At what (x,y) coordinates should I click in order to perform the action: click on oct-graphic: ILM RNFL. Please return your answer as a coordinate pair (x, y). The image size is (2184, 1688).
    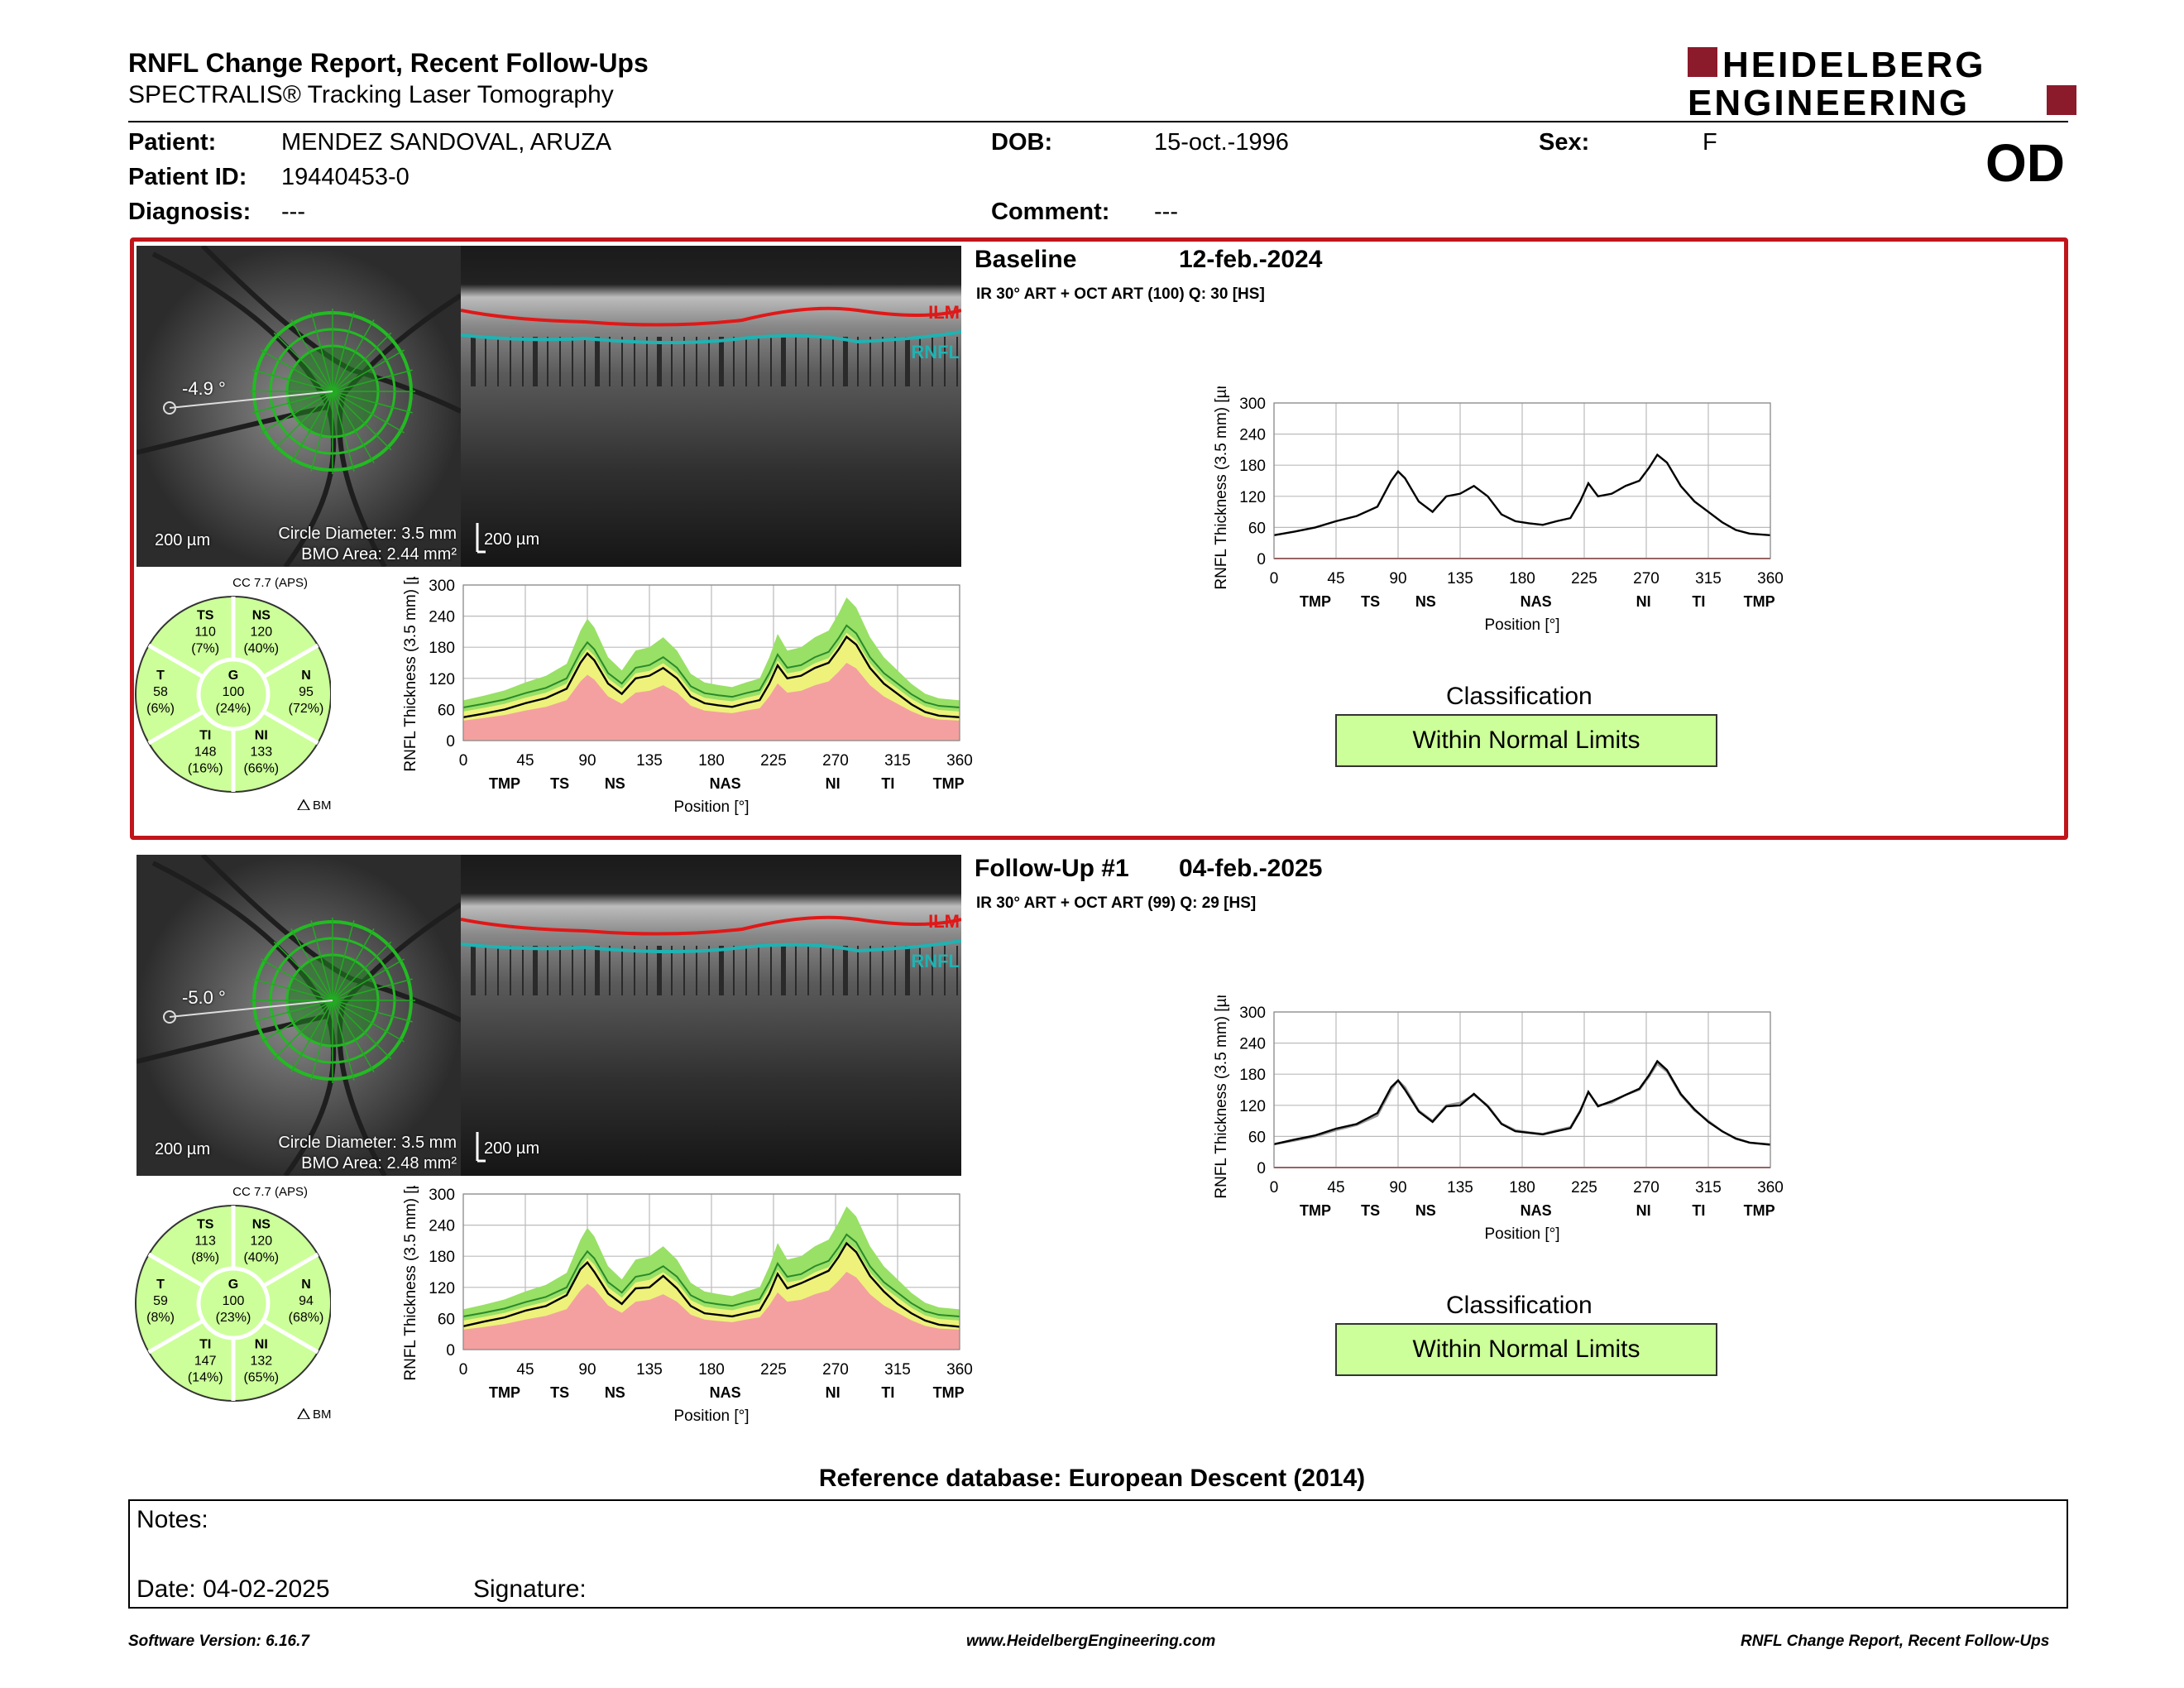
    Looking at the image, I should click on (711, 1015).